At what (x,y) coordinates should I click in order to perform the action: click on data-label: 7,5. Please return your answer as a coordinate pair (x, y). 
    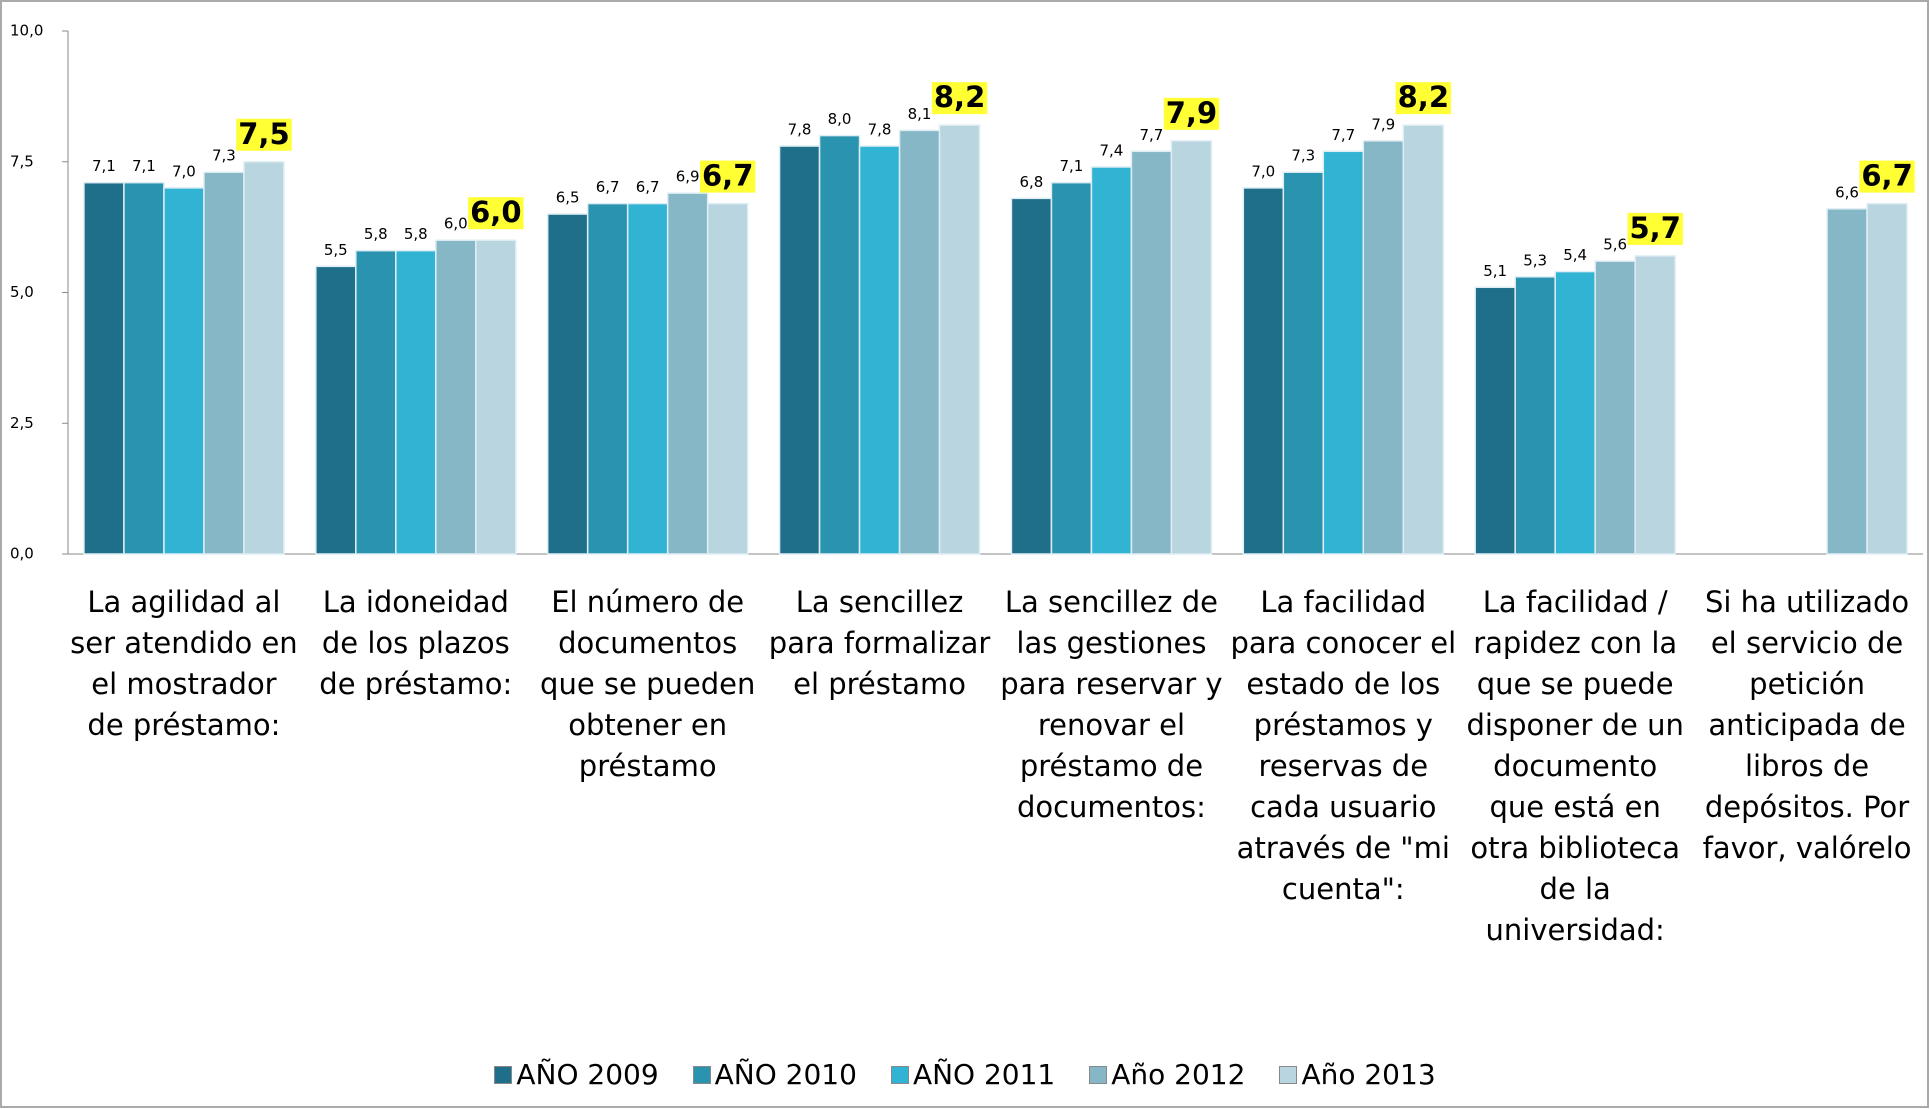
    Looking at the image, I should click on (263, 134).